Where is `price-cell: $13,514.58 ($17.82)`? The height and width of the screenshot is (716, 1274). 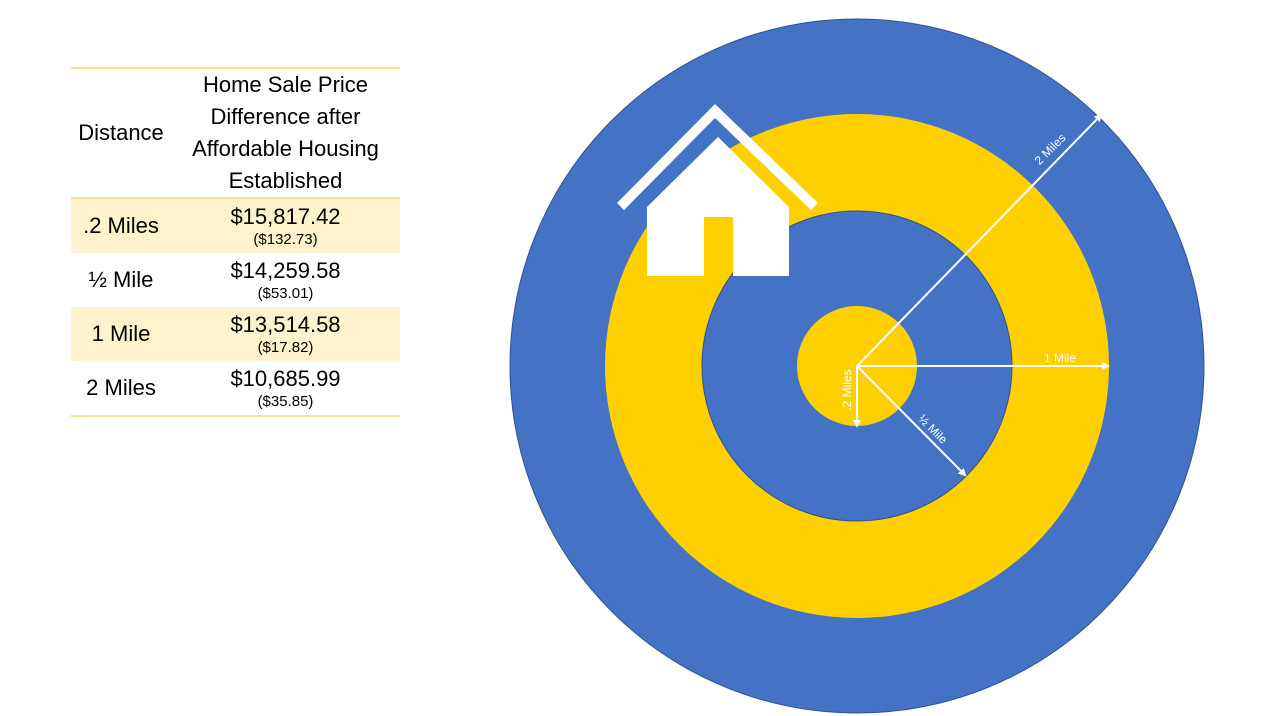
price-cell: $13,514.58 ($17.82) is located at coordinates (285, 334).